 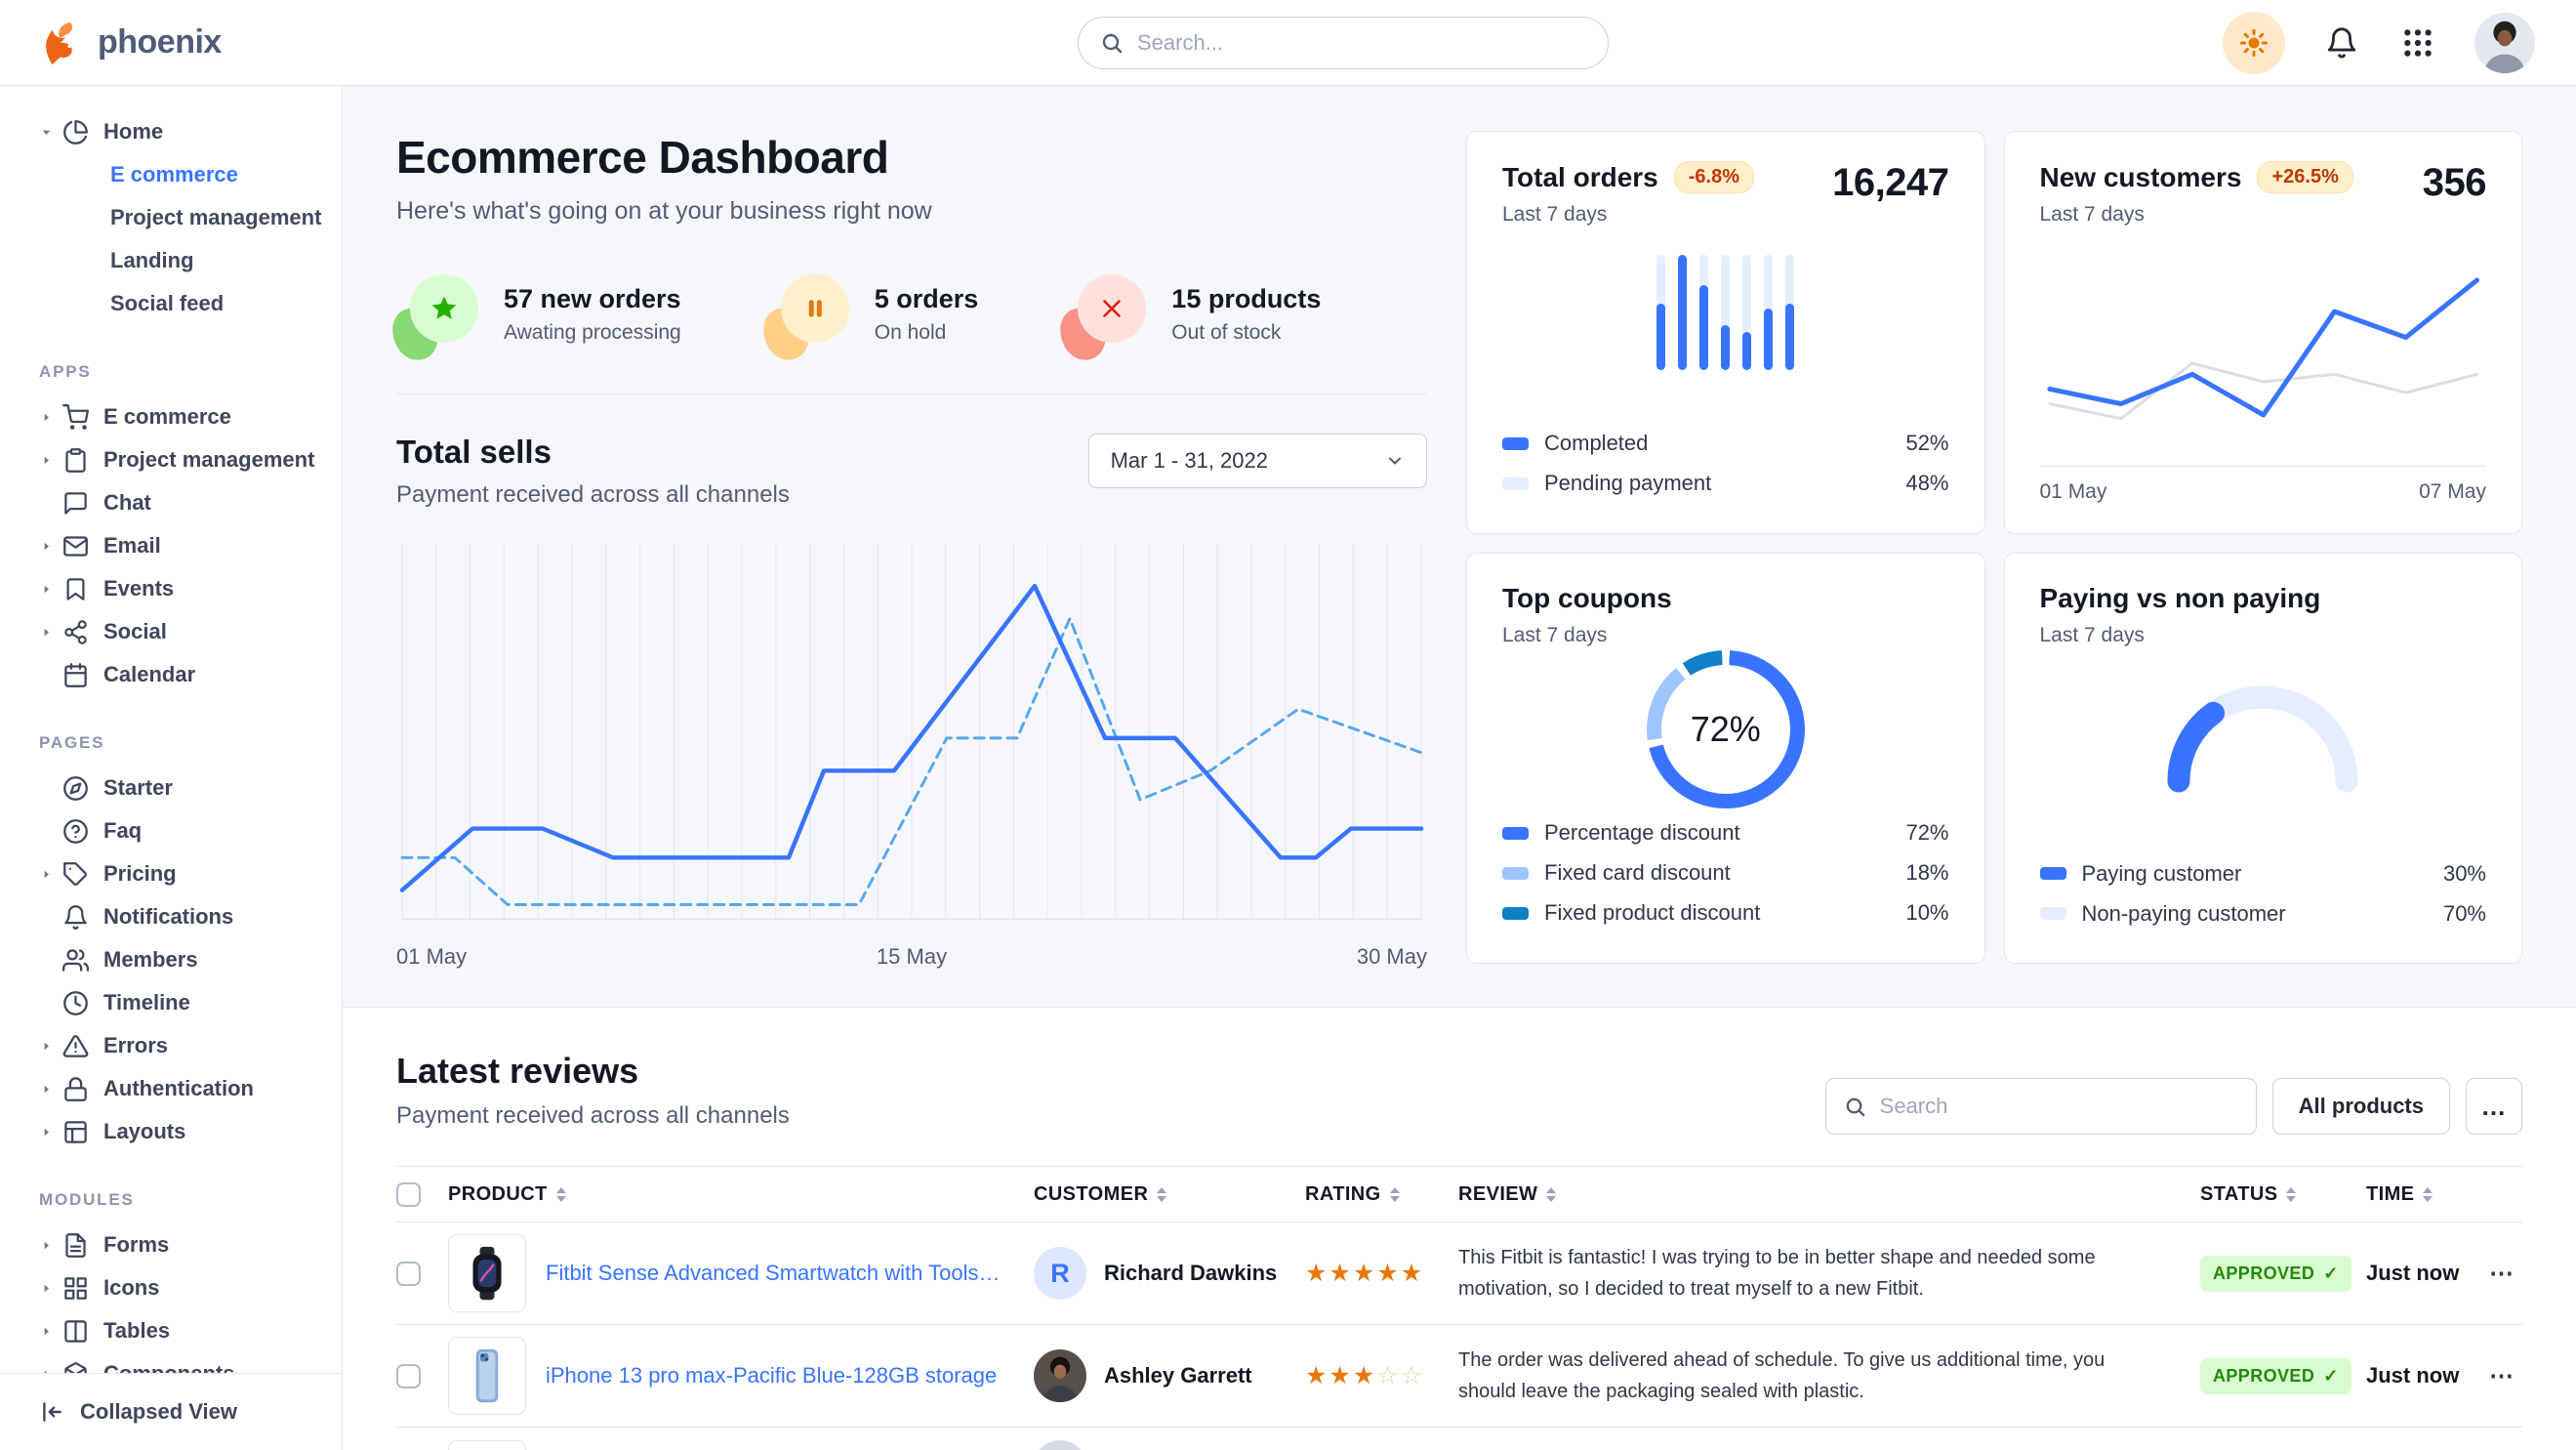 What do you see at coordinates (2073, 491) in the screenshot?
I see `x-axis-label: 01 May` at bounding box center [2073, 491].